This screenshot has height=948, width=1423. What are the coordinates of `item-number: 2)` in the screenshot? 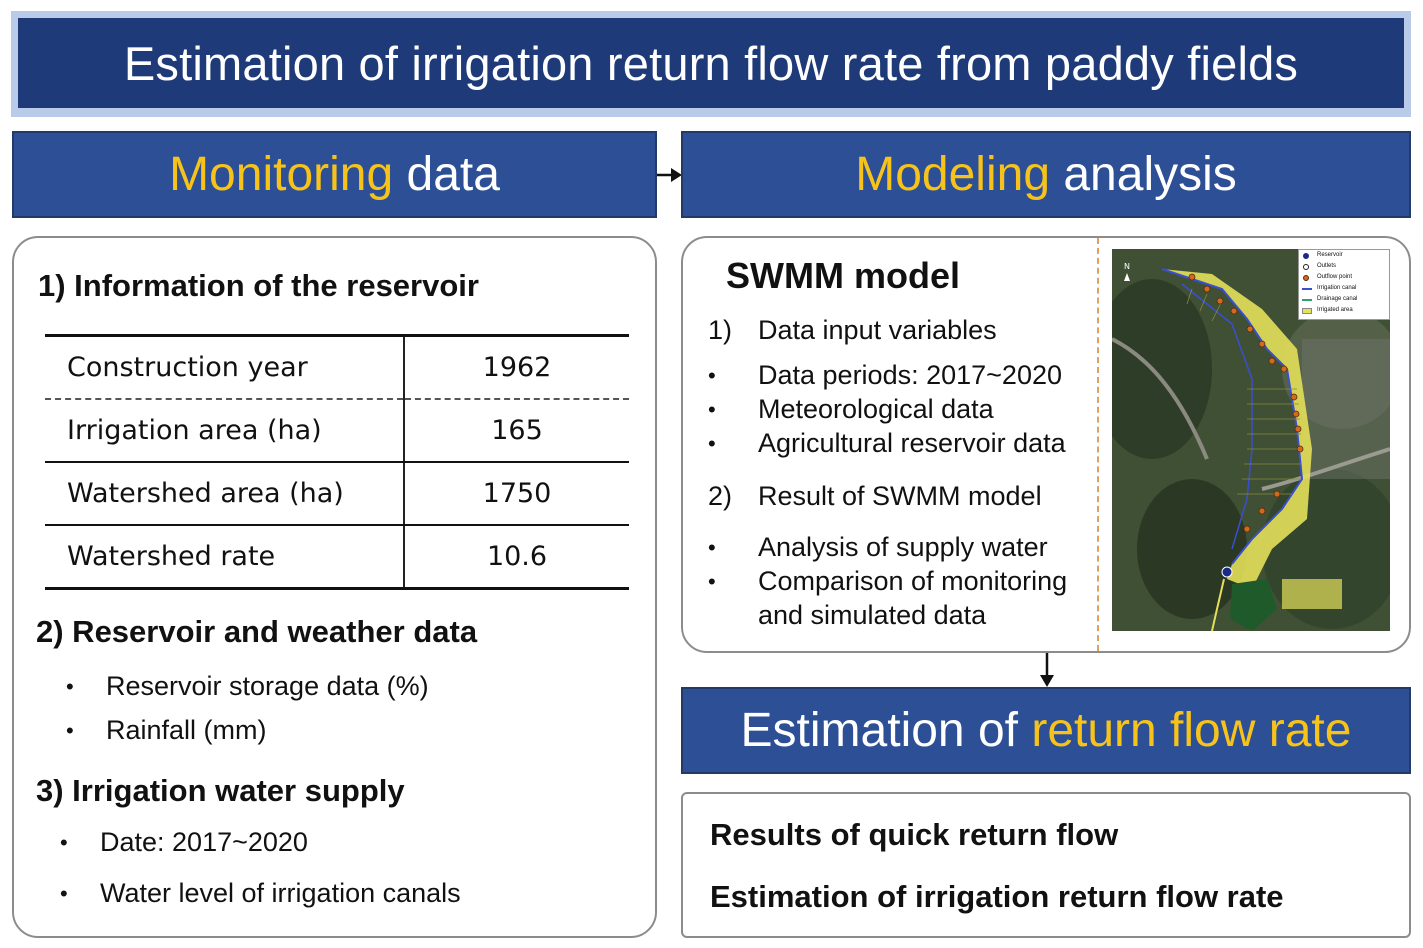 It's located at (720, 496).